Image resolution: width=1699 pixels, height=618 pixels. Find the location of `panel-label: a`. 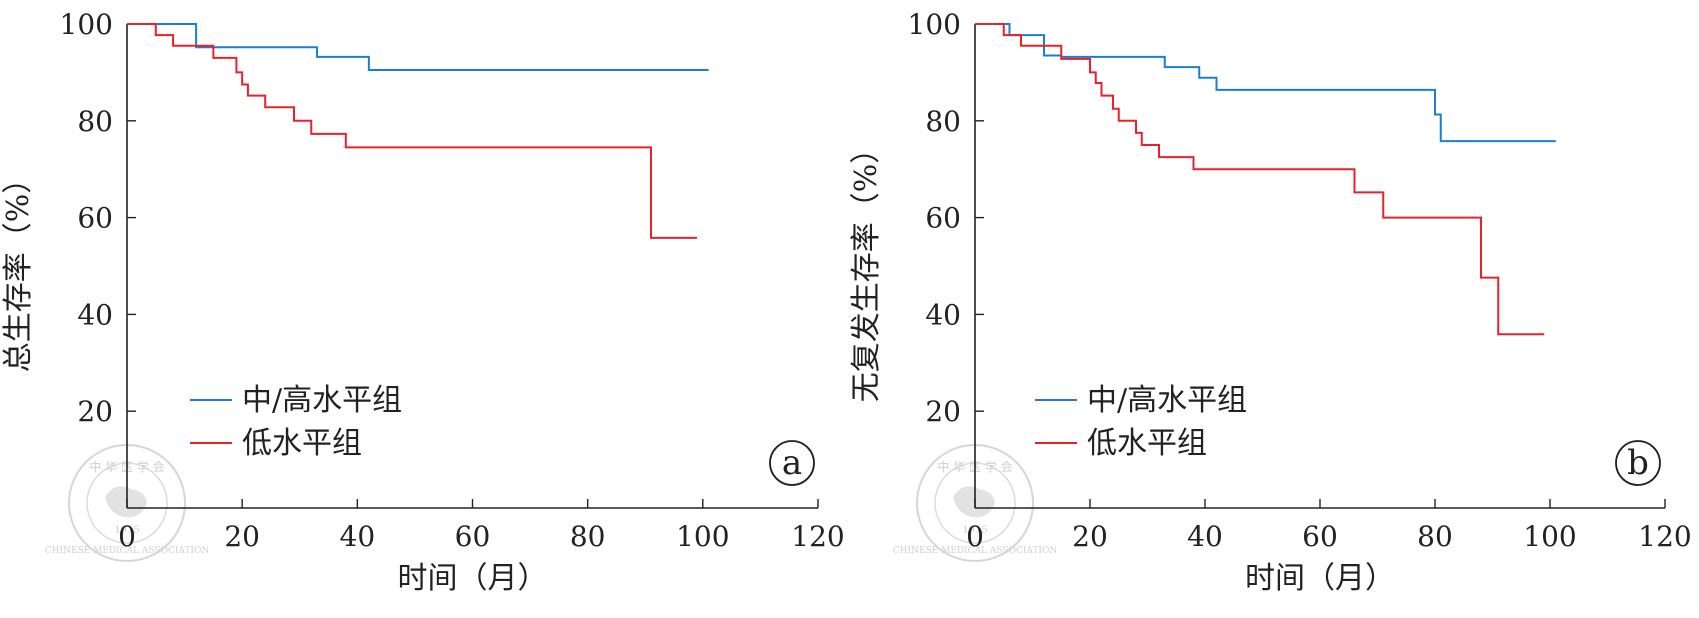

panel-label: a is located at coordinates (792, 463).